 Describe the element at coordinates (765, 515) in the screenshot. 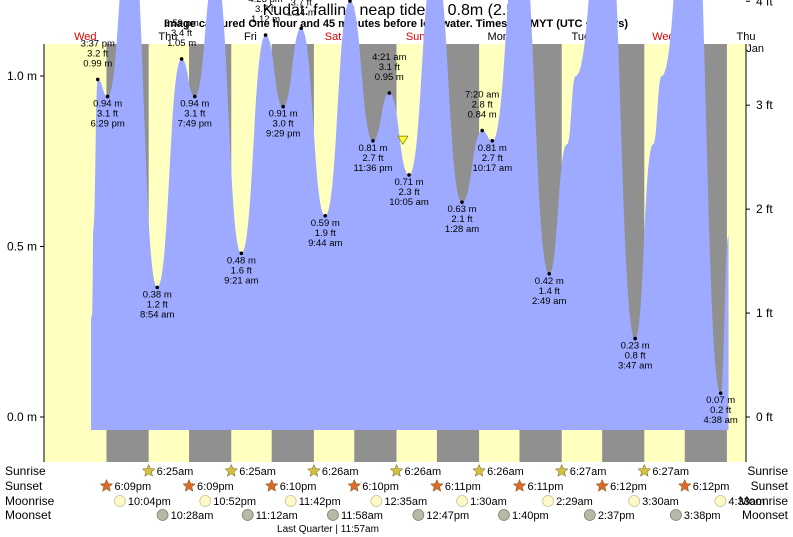

I see `row-label-right-moonset: Moonset` at that location.